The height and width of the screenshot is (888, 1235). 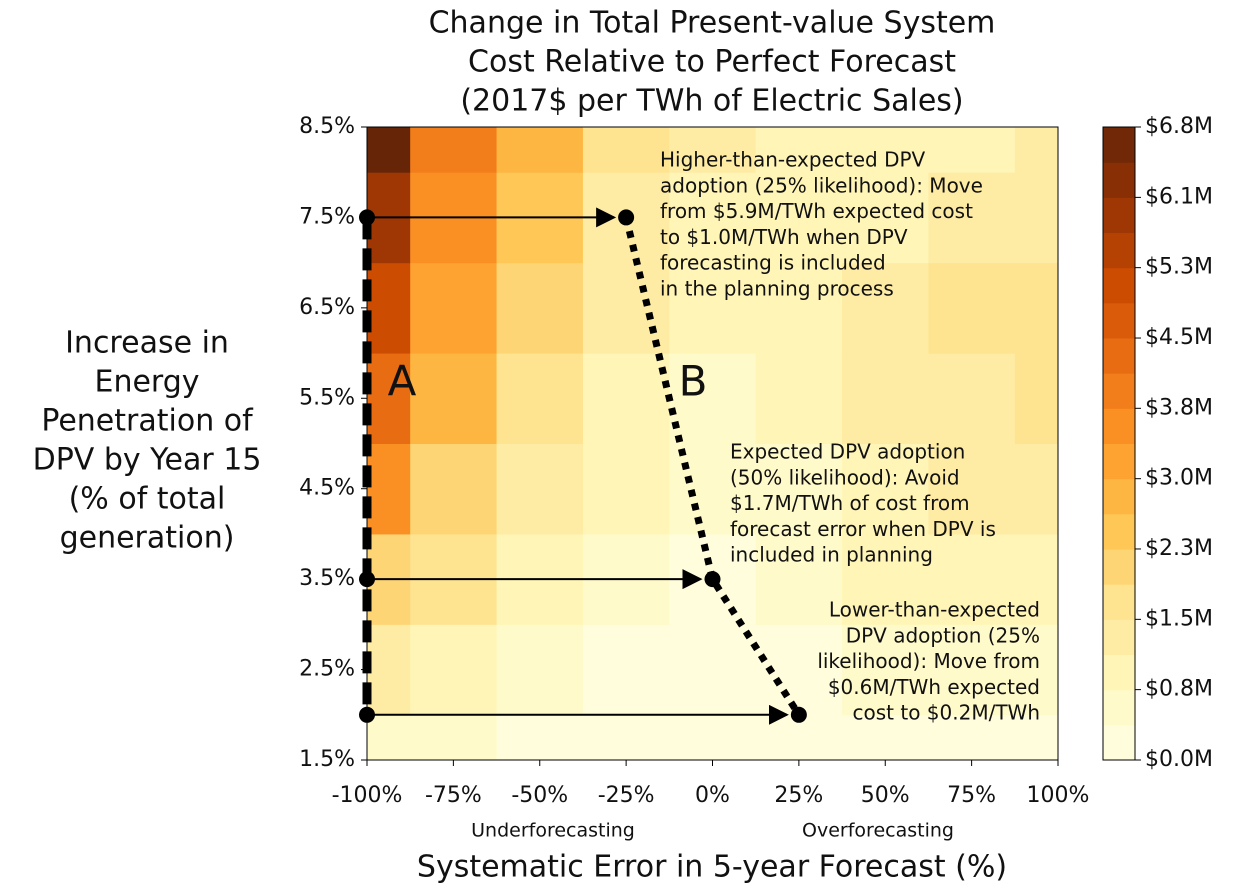 I want to click on annotation: cost to $0.2M/TWh, so click(x=946, y=713).